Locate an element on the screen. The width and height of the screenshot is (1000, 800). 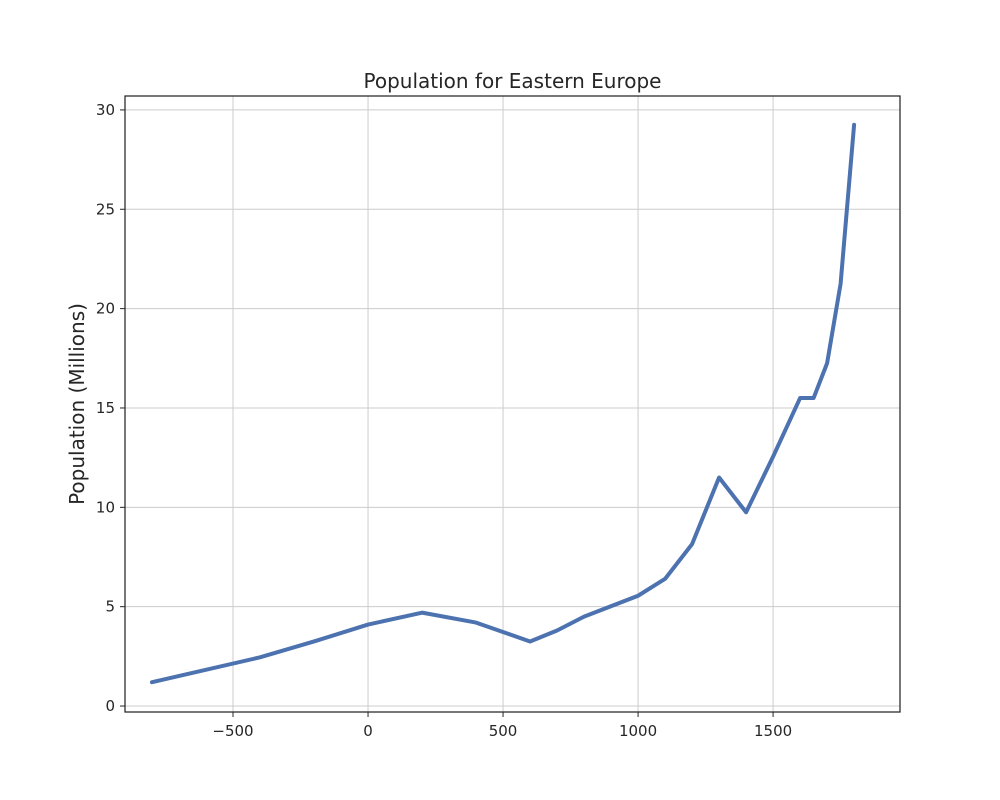
y-tick-label: 5 is located at coordinates (110, 607).